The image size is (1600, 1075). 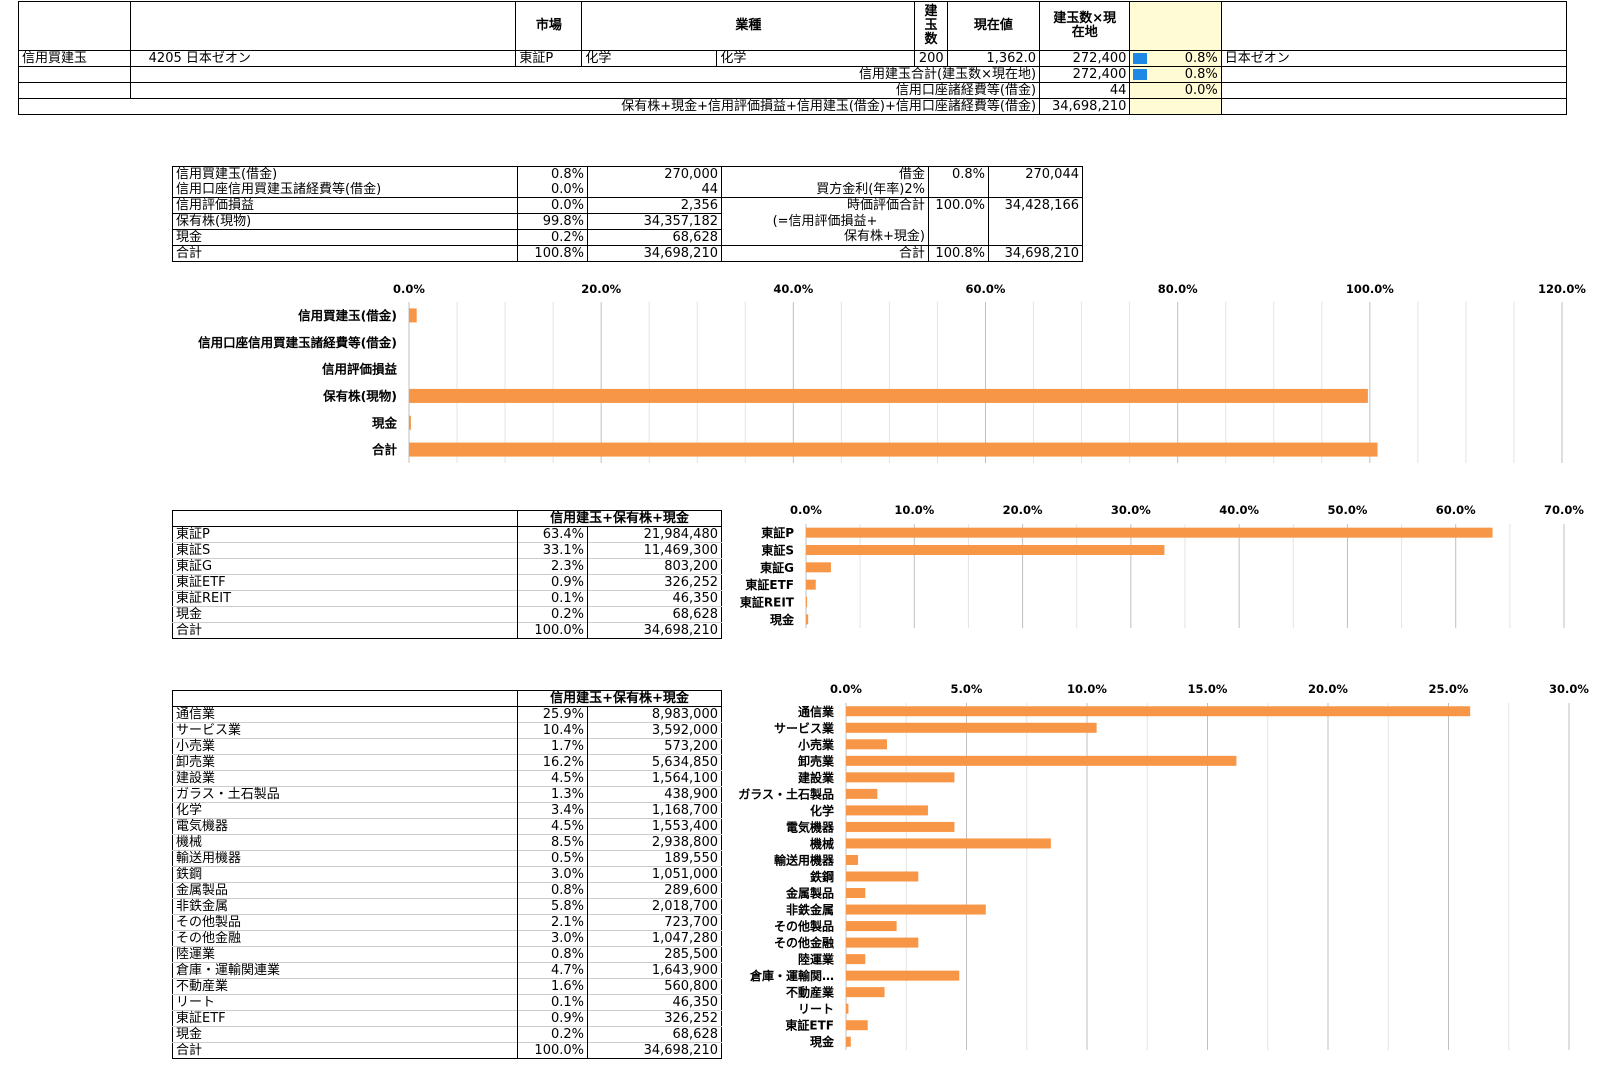 I want to click on industry-row: 非鉄金属 5.8% 2,018,700, so click(x=447, y=906).